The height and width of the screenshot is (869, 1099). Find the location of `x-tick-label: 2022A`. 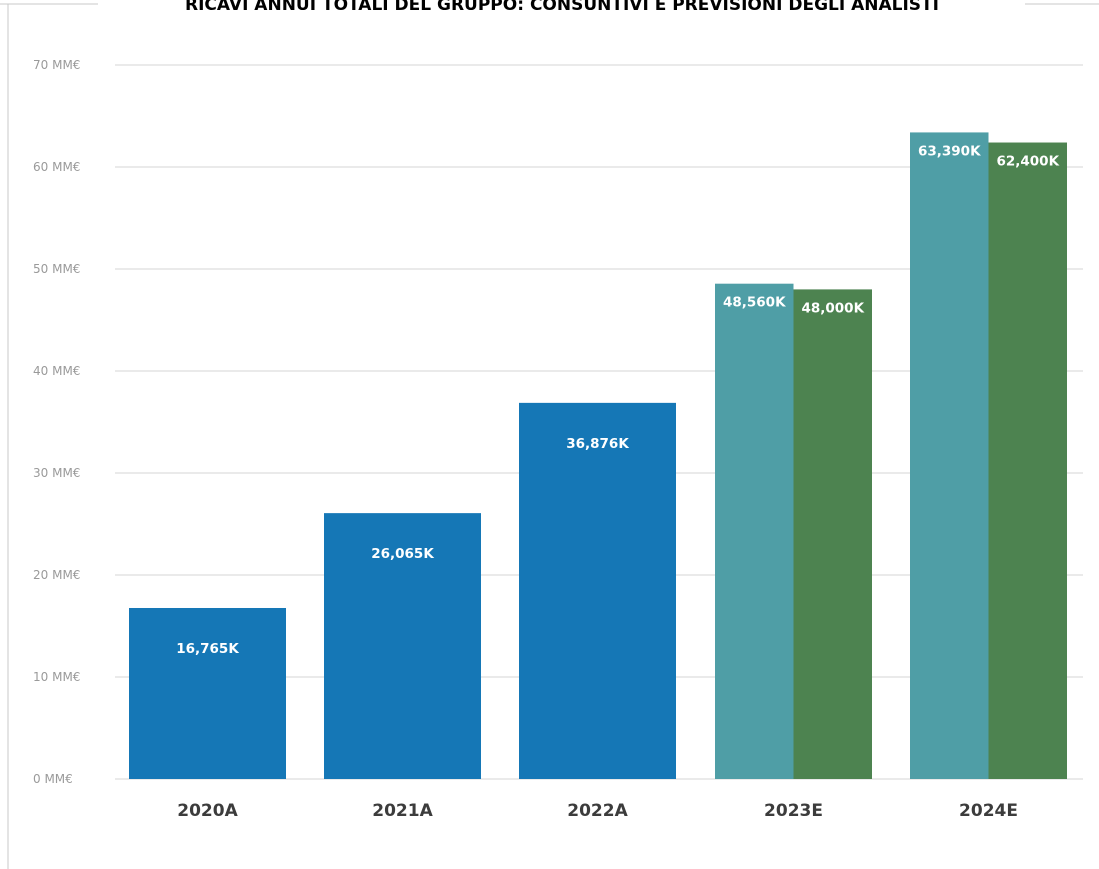

x-tick-label: 2022A is located at coordinates (597, 811).